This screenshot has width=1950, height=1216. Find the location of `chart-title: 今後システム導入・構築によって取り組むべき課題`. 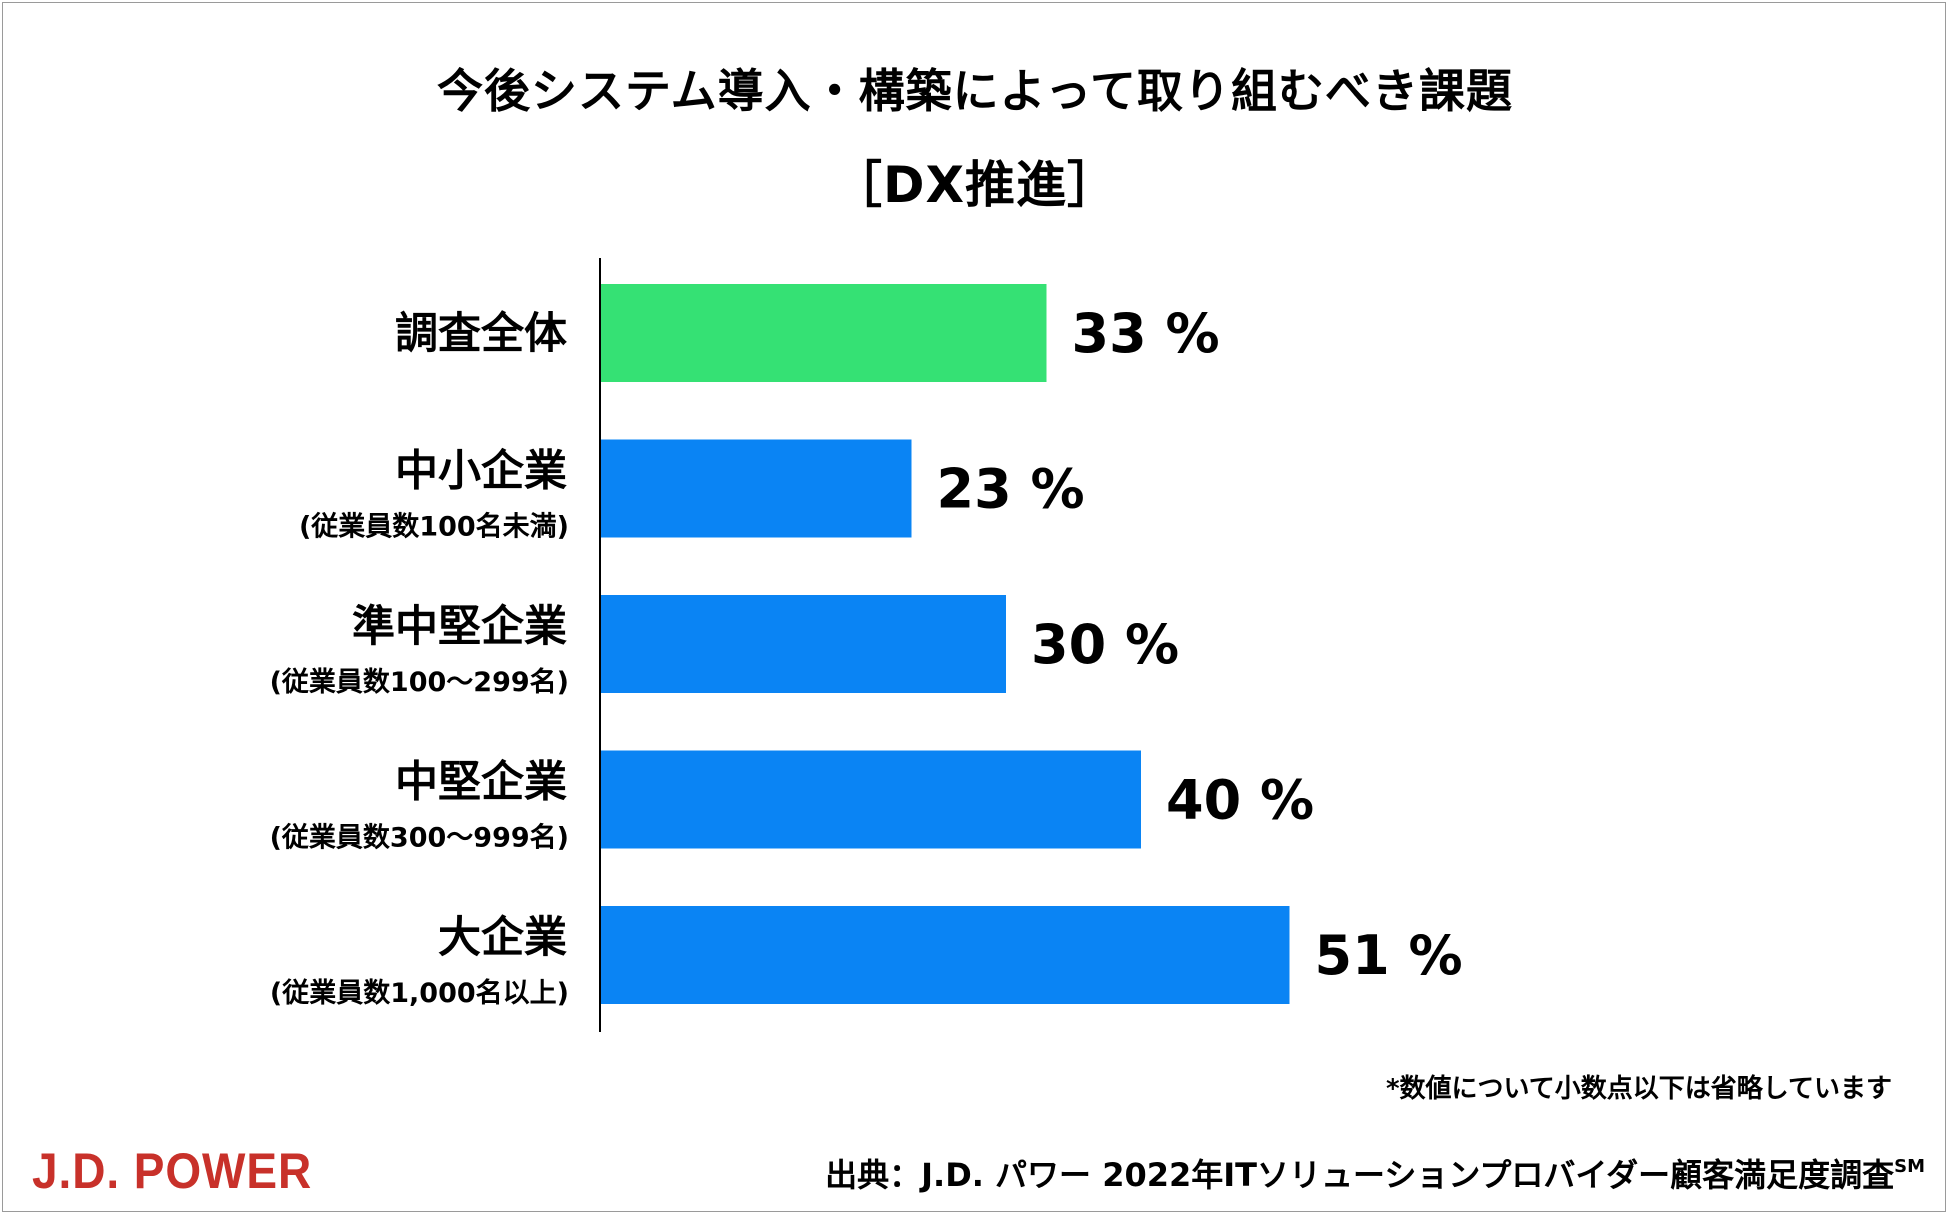

chart-title: 今後システム導入・構築によって取り組むべき課題 is located at coordinates (975, 91).